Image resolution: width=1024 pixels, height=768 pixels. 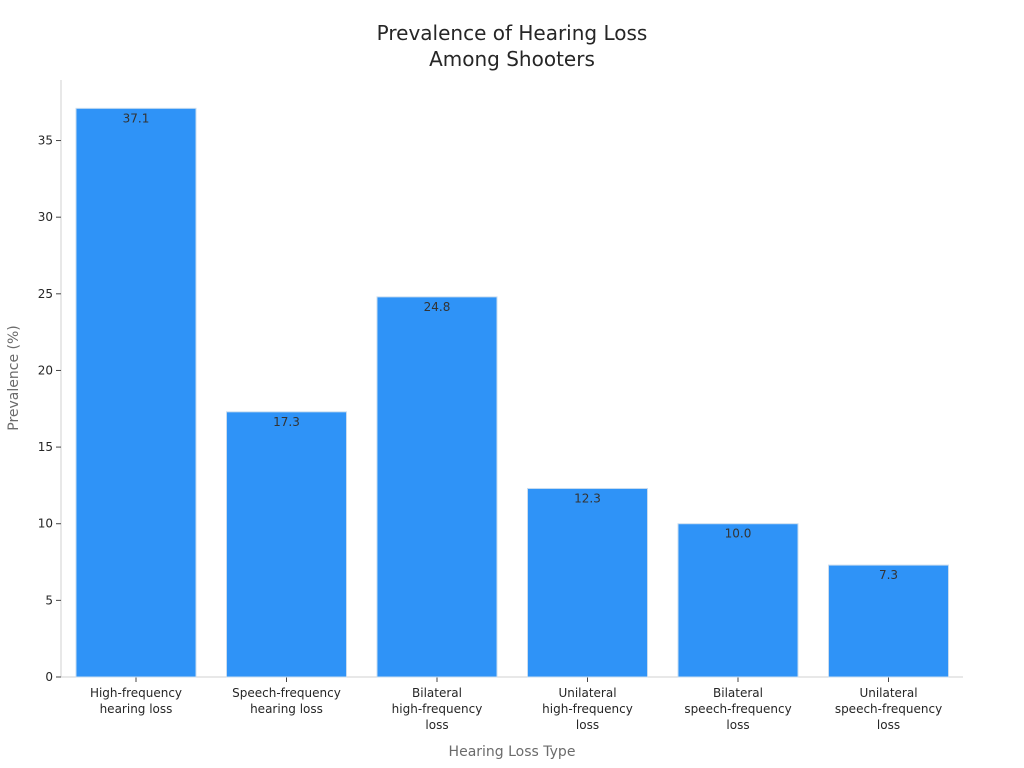 What do you see at coordinates (45, 141) in the screenshot?
I see `y-tick-label: 35` at bounding box center [45, 141].